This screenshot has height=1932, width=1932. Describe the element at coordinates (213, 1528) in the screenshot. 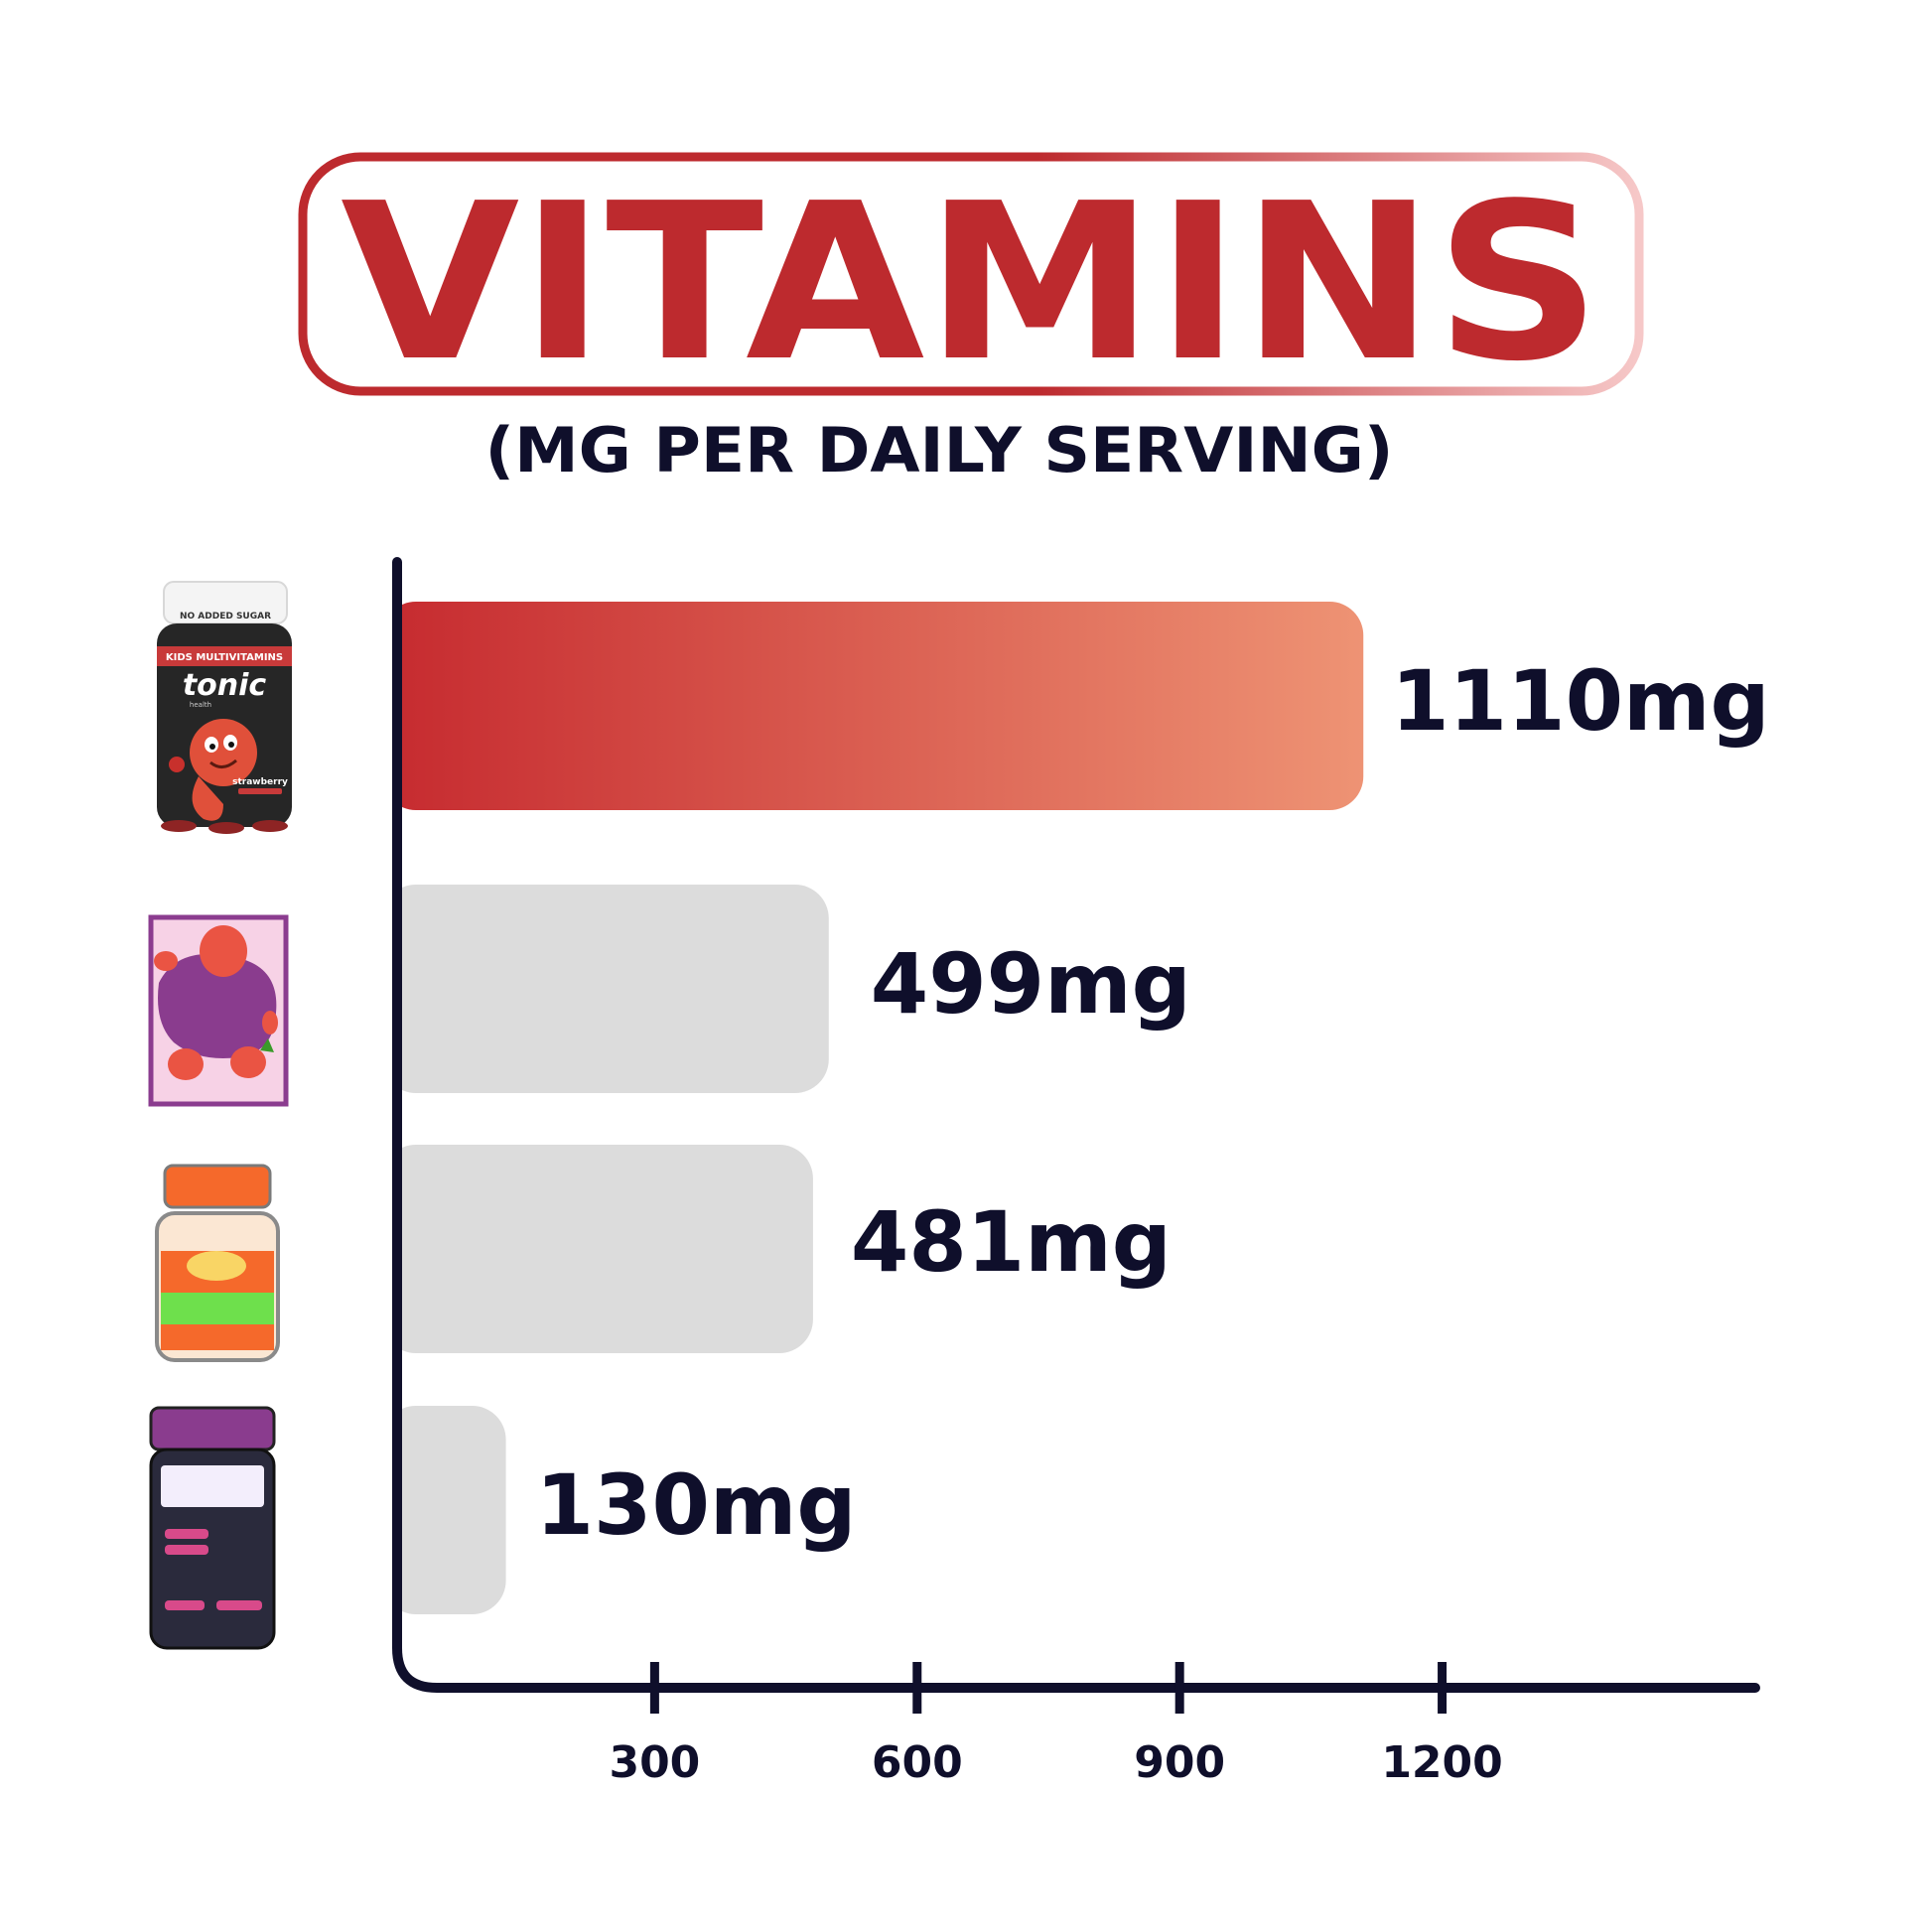

I see `purple-jar-icon` at that location.